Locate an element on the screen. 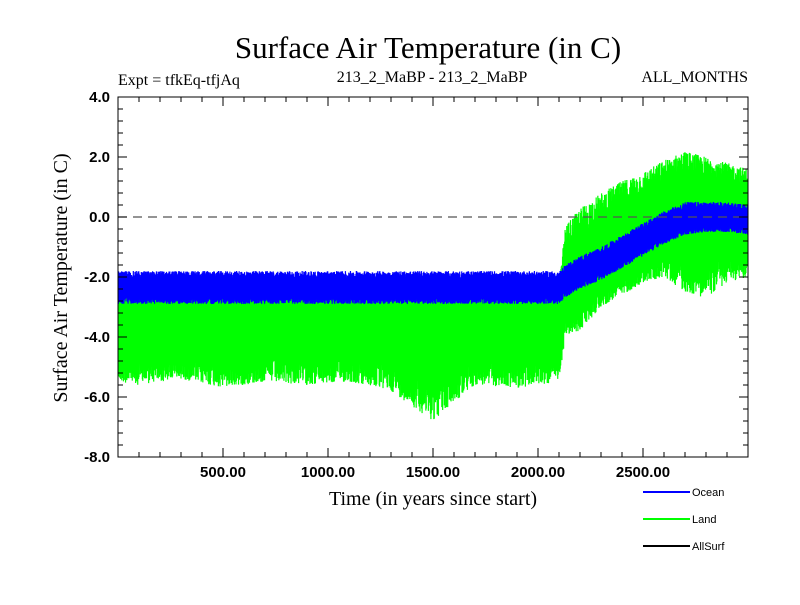 This screenshot has width=800, height=605. y-tick-label: 0.0 is located at coordinates (99, 217).